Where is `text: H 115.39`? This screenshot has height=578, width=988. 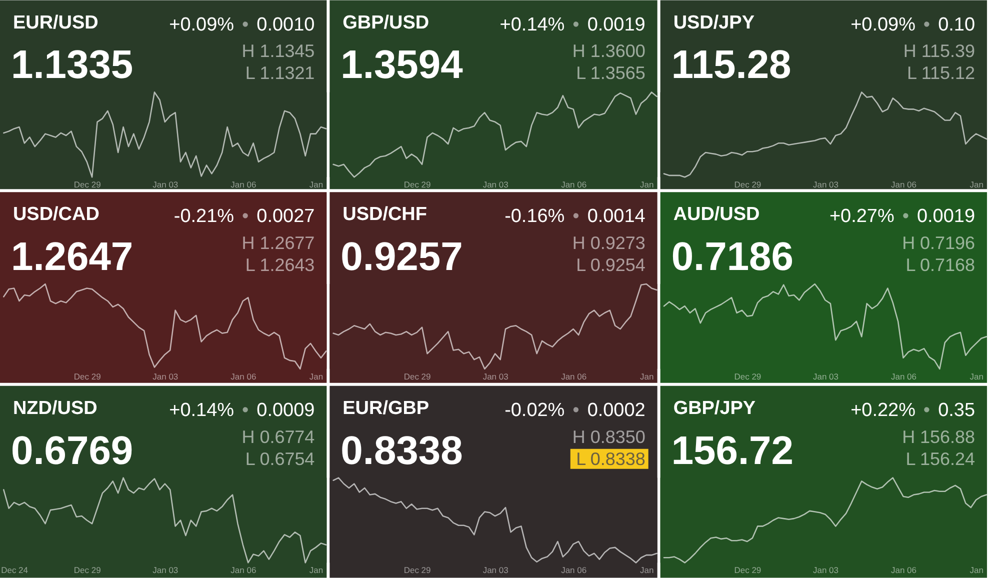
text: H 115.39 is located at coordinates (939, 51).